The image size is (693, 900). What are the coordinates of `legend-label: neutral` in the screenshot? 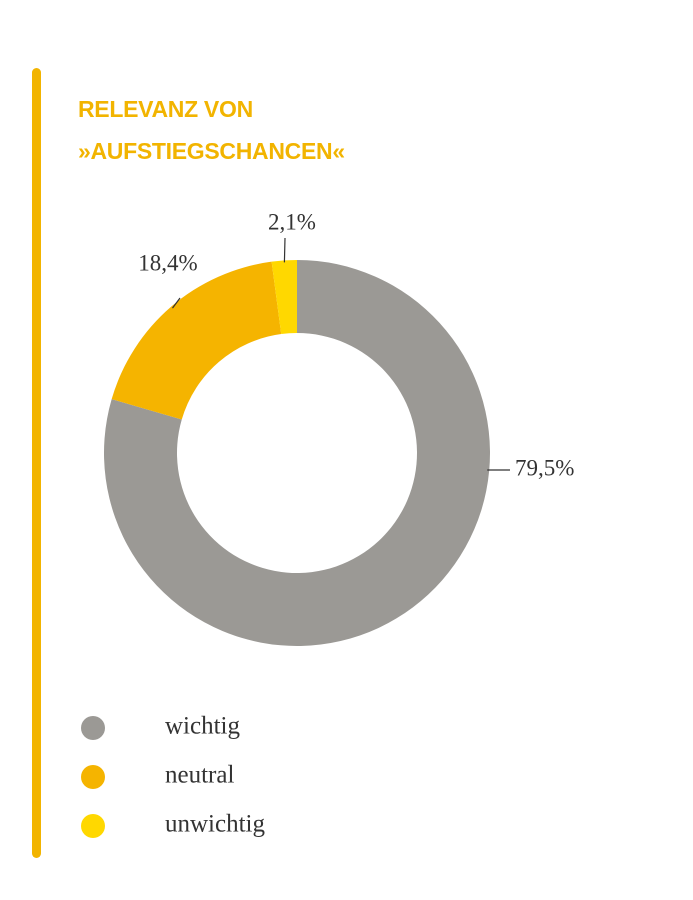 It's located at (199, 775).